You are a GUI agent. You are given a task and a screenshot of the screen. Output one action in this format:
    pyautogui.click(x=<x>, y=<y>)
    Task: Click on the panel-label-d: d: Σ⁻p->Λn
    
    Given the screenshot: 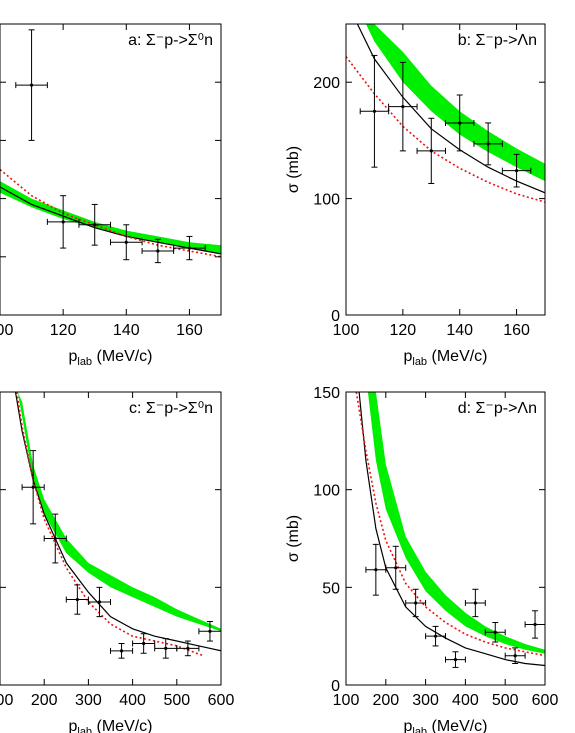 What is the action you would take?
    pyautogui.click(x=497, y=408)
    